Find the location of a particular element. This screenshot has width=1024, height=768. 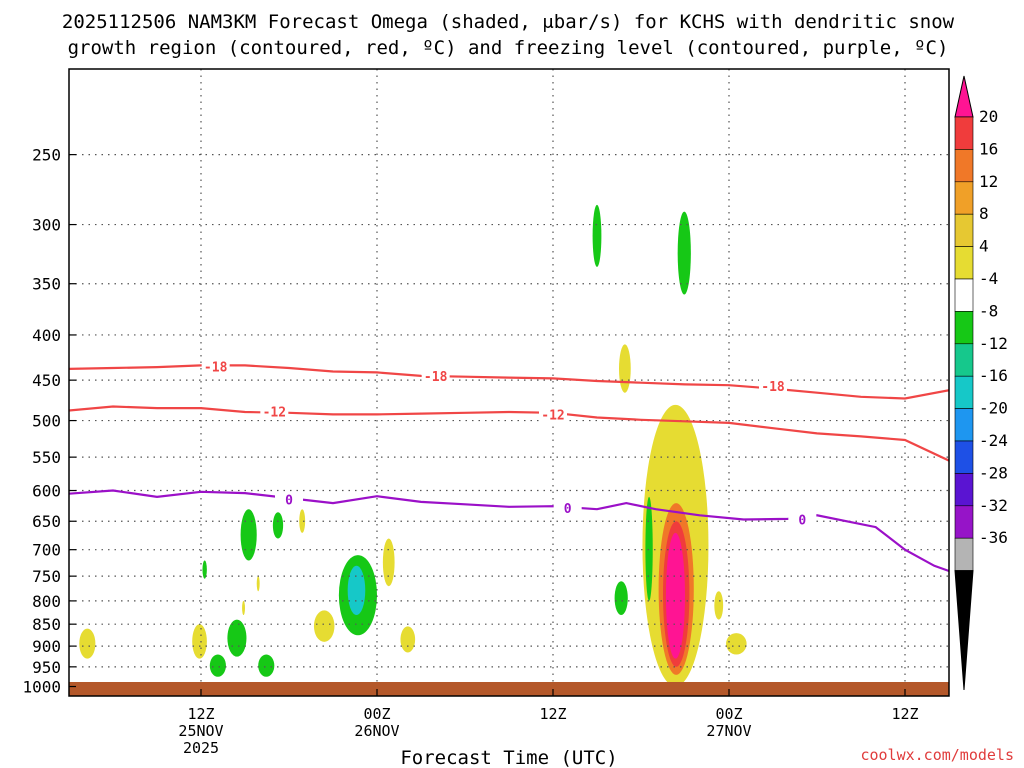

x-tick-label-30-0: 12Z is located at coordinates (552, 714).